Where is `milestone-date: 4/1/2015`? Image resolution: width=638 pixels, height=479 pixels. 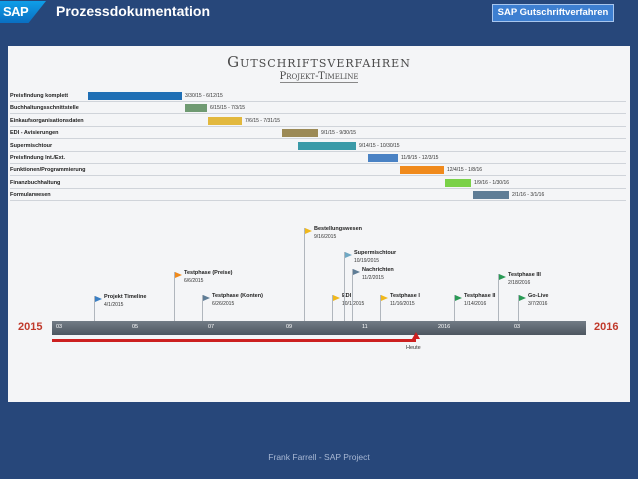 milestone-date: 4/1/2015 is located at coordinates (114, 305).